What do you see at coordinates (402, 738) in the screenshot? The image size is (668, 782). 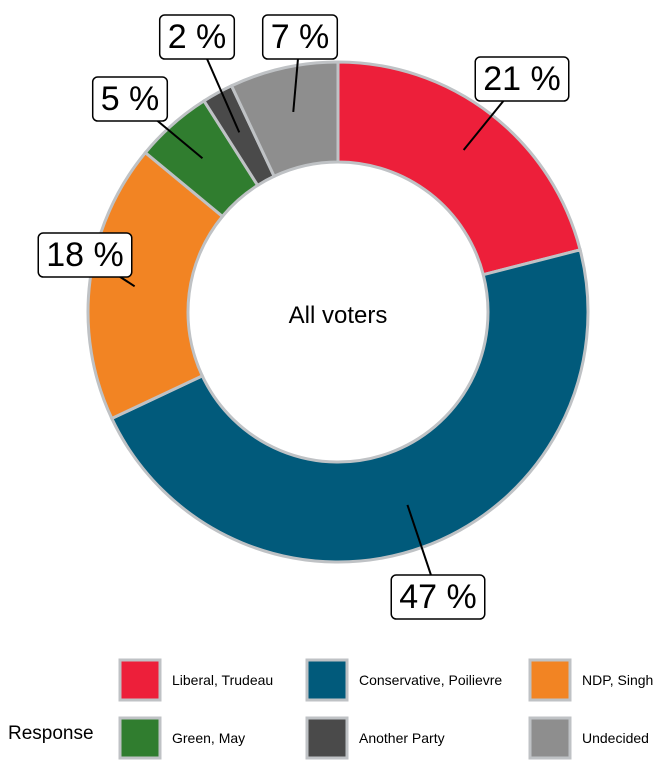 I see `legend-label: Another Party` at bounding box center [402, 738].